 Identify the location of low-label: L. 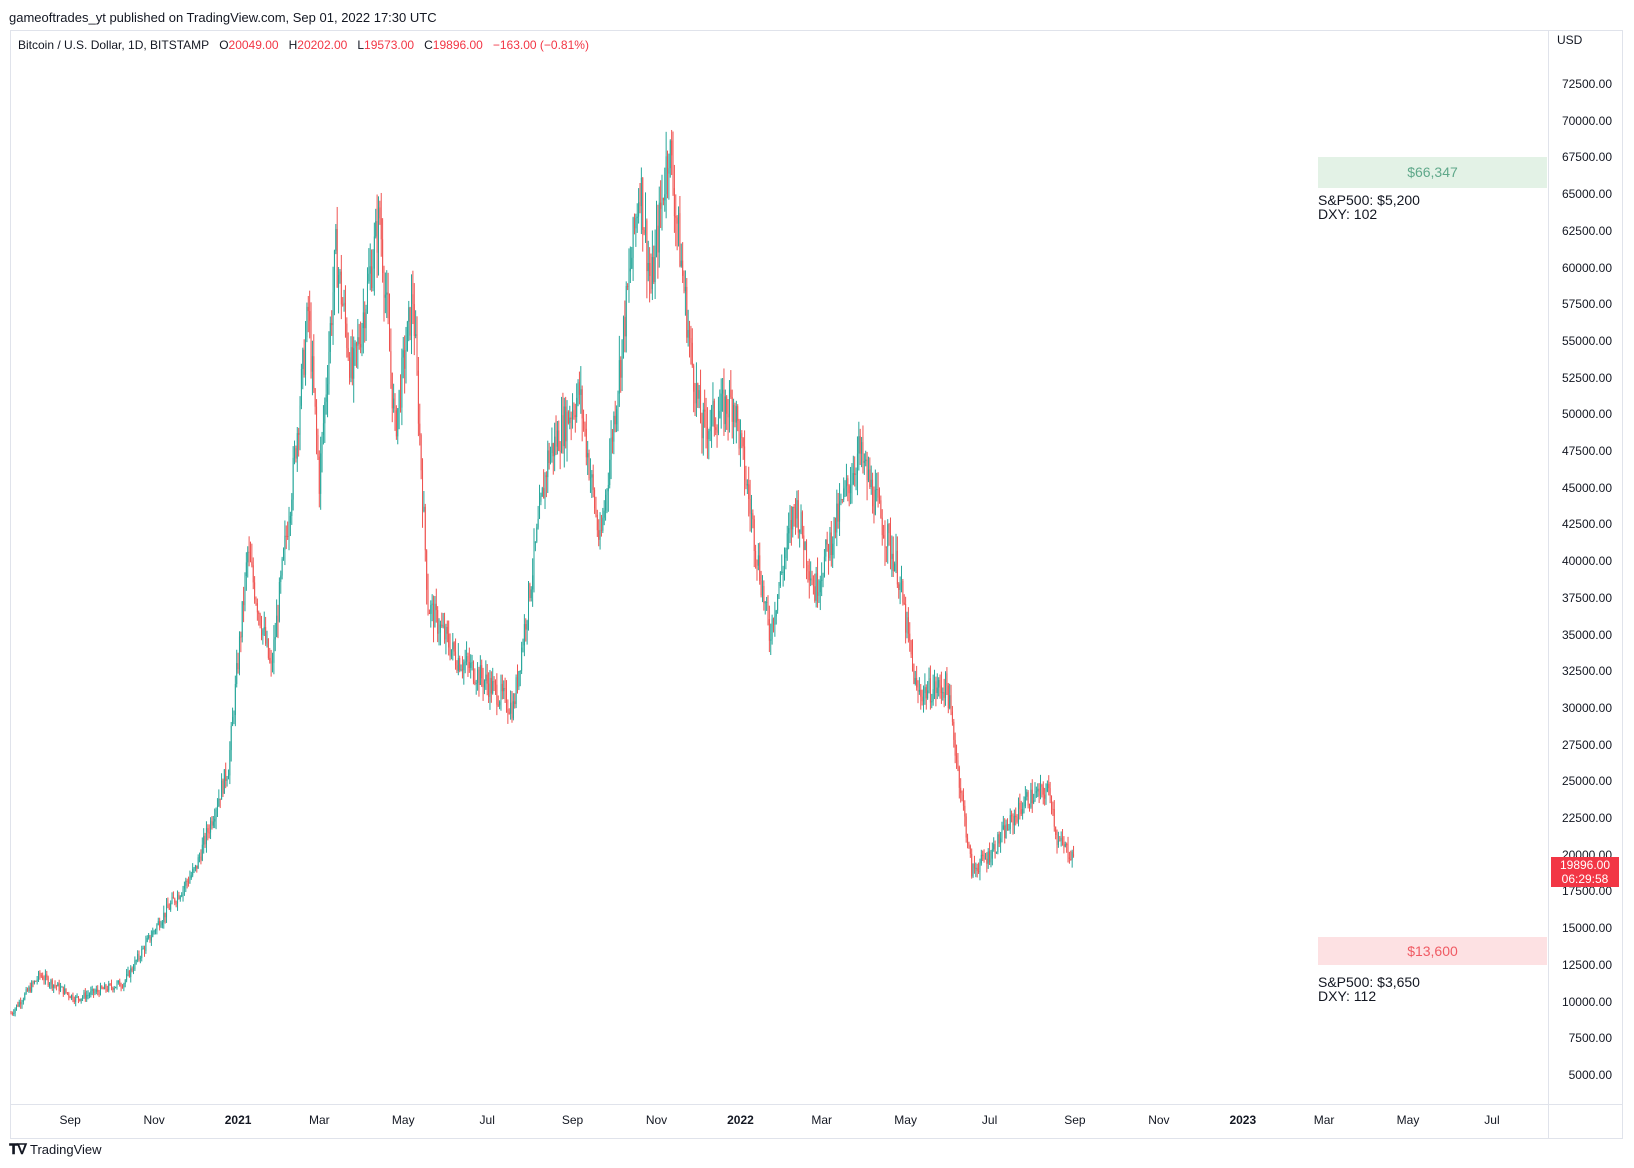
(361, 45).